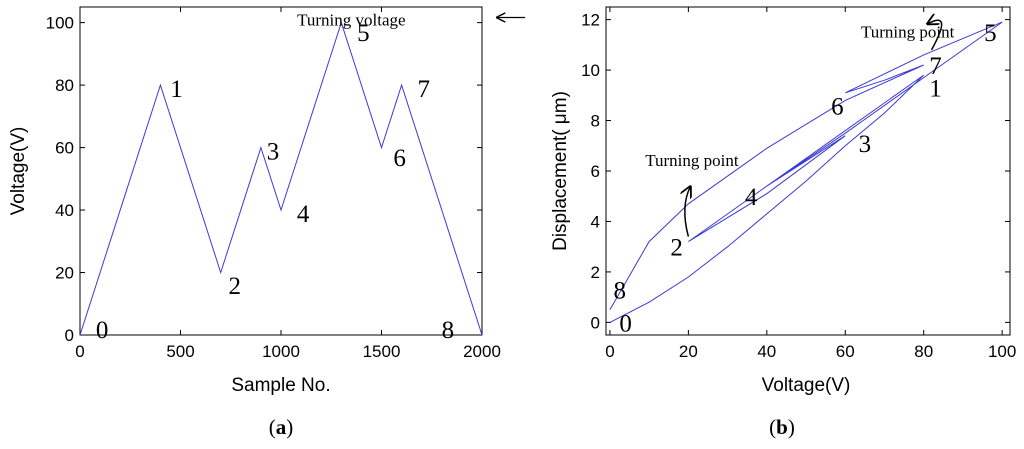 This screenshot has width=1024, height=449. What do you see at coordinates (60, 23) in the screenshot?
I see `y-tick-label: 100` at bounding box center [60, 23].